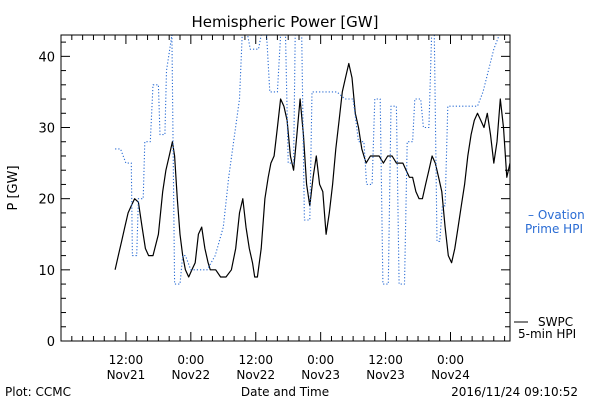 This screenshot has height=400, width=600. Describe the element at coordinates (126, 375) in the screenshot. I see `x-tick-date-label: Nov21` at that location.